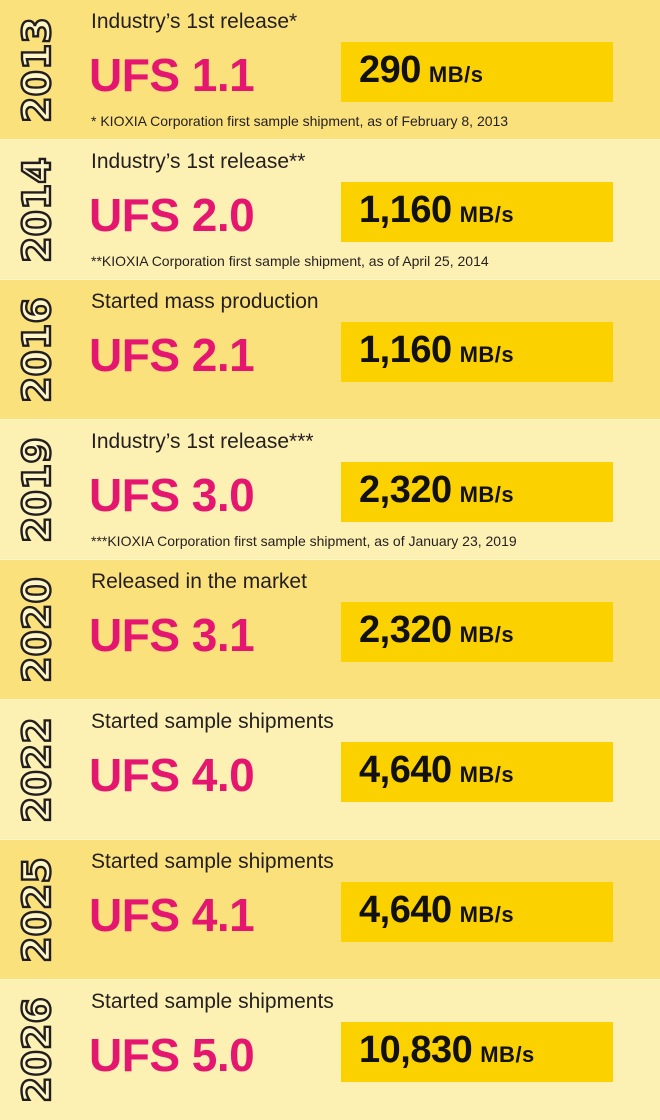  I want to click on speed-number: 10,830, so click(416, 1050).